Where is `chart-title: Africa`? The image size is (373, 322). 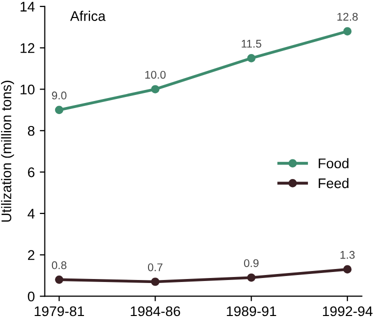 chart-title: Africa is located at coordinates (88, 15).